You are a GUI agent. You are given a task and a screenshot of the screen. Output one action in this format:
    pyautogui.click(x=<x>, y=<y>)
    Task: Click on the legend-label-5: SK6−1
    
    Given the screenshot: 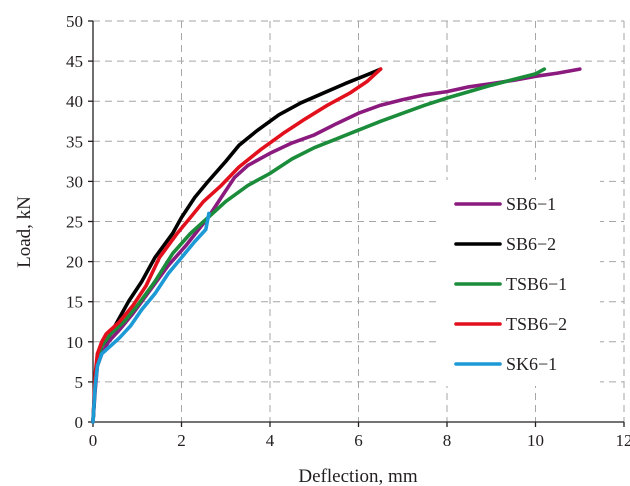 What is the action you would take?
    pyautogui.click(x=531, y=364)
    